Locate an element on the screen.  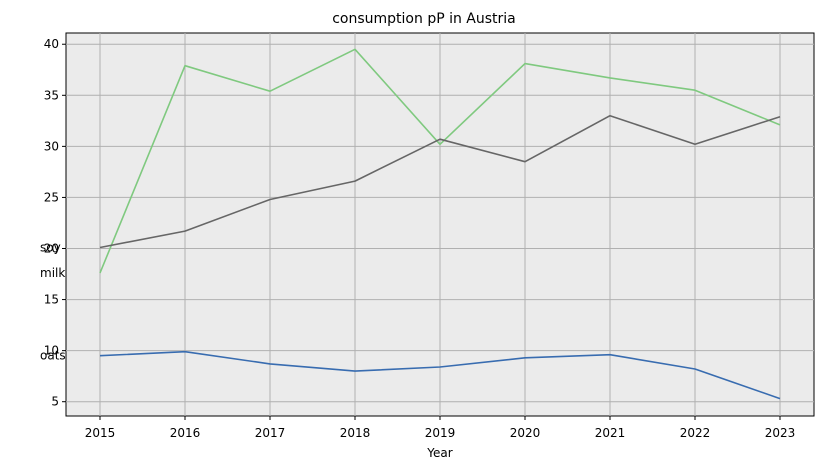
series-labels: milk soy oats is located at coordinates (53, 301).